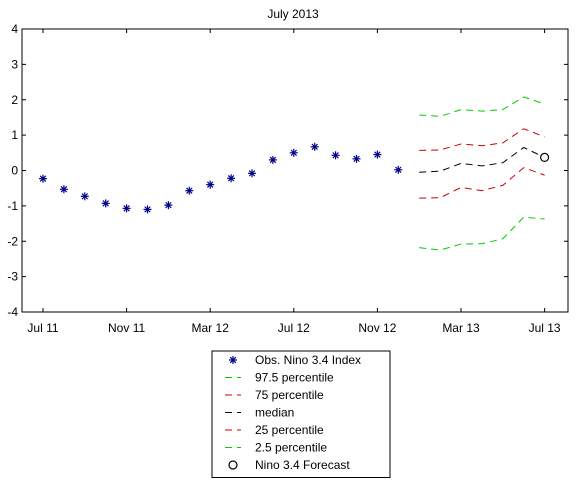  Describe the element at coordinates (221, 178) in the screenshot. I see `observed-series` at that location.